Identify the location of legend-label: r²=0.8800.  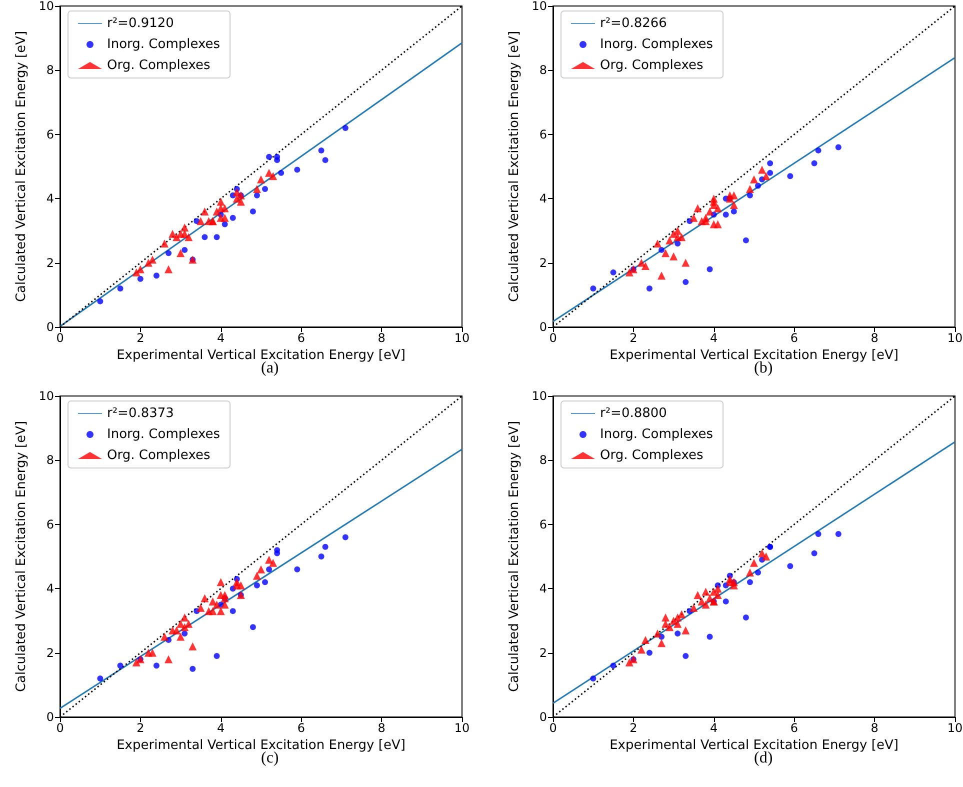
(633, 413).